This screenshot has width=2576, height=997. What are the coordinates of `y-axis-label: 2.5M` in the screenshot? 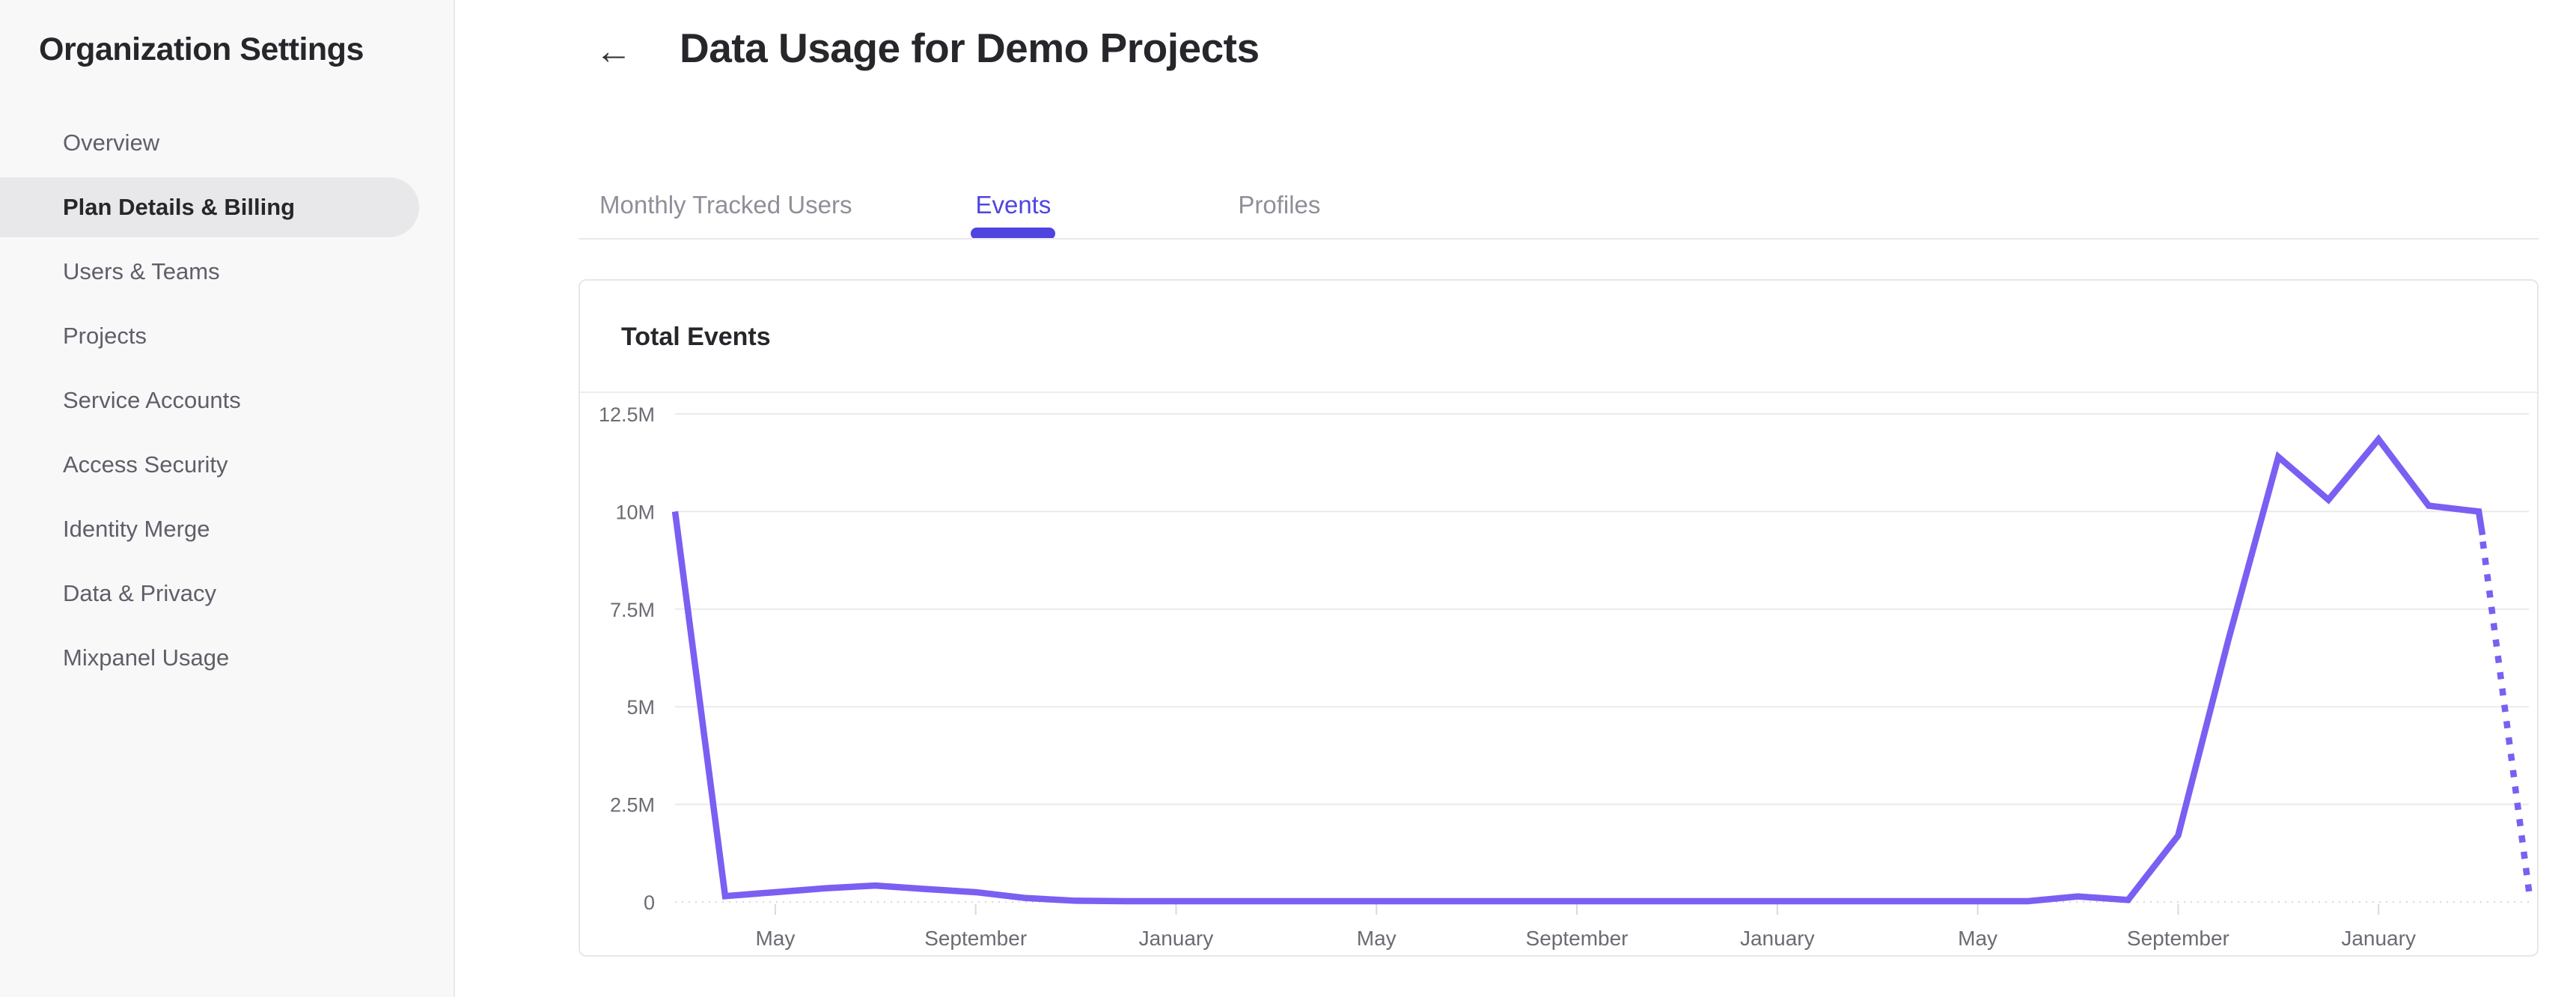 It's located at (632, 805).